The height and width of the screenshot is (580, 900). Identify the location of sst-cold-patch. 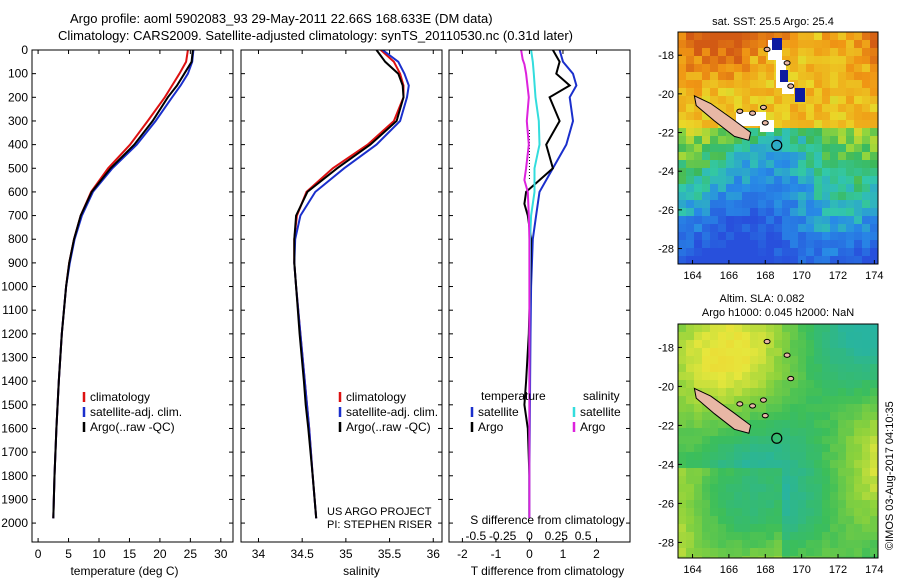
(800, 95).